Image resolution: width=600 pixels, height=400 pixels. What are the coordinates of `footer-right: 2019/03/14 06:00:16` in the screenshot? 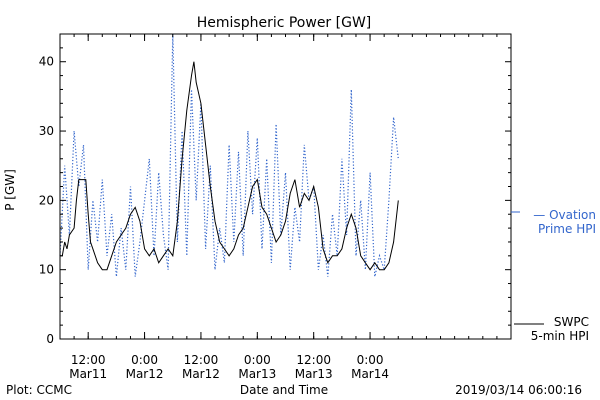 It's located at (518, 390).